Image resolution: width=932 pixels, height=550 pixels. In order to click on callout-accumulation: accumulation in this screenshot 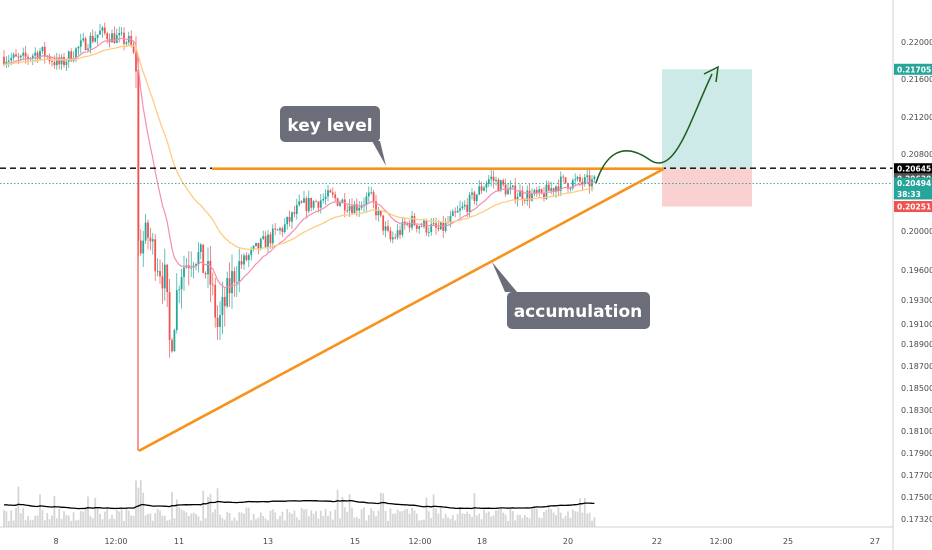, I will do `click(571, 295)`.